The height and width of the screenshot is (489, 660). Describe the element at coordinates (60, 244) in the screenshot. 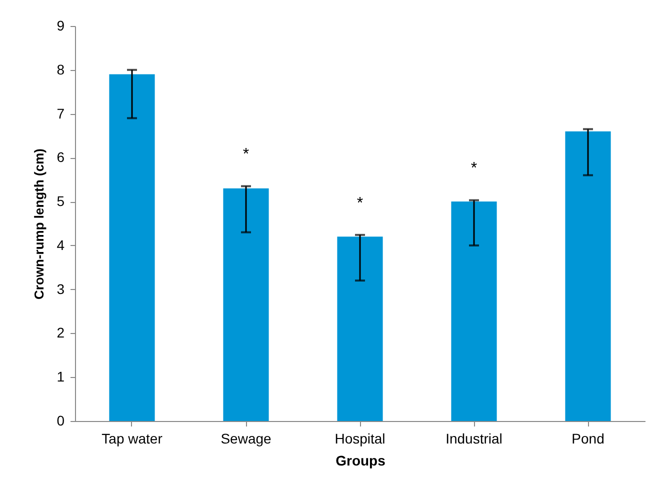

I see `y-tick-label: 4` at that location.